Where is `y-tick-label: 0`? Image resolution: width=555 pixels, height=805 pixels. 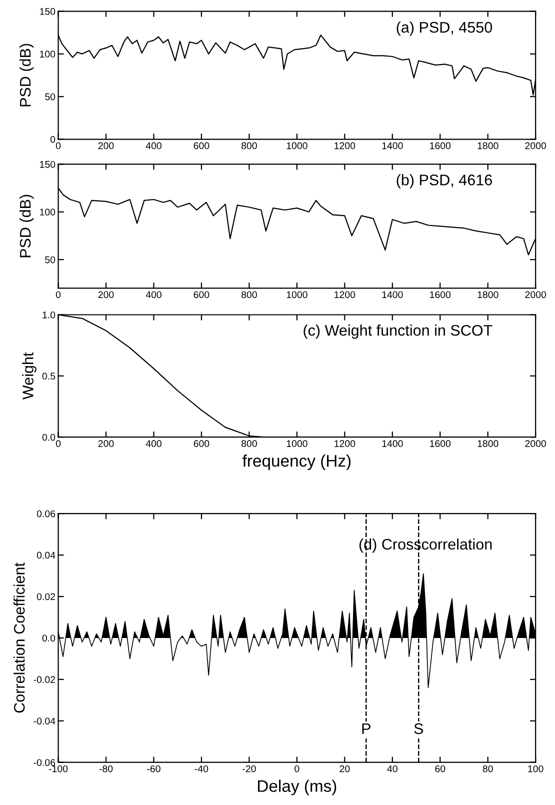
y-tick-label: 0 is located at coordinates (53, 139).